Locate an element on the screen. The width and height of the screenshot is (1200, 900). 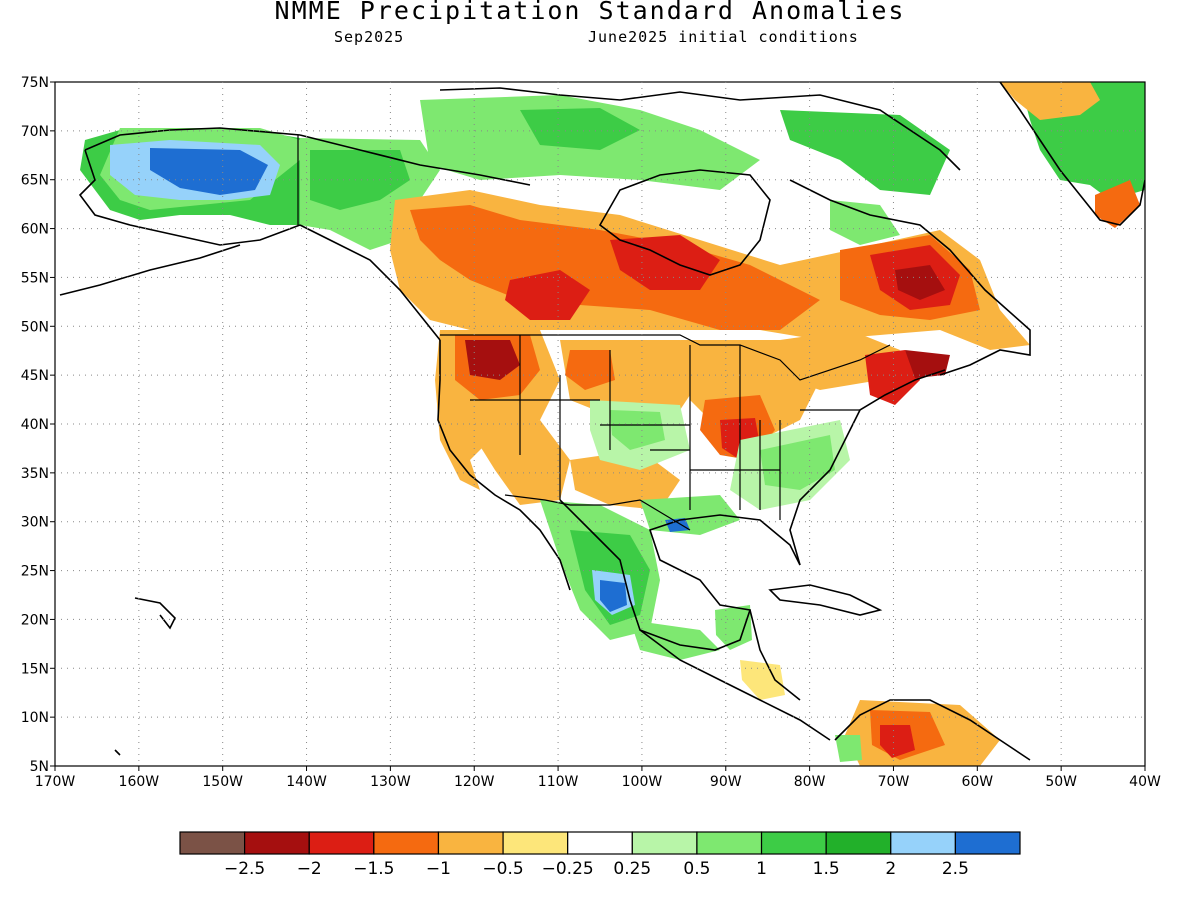
lat-tick-label: 55N is located at coordinates (35, 278).